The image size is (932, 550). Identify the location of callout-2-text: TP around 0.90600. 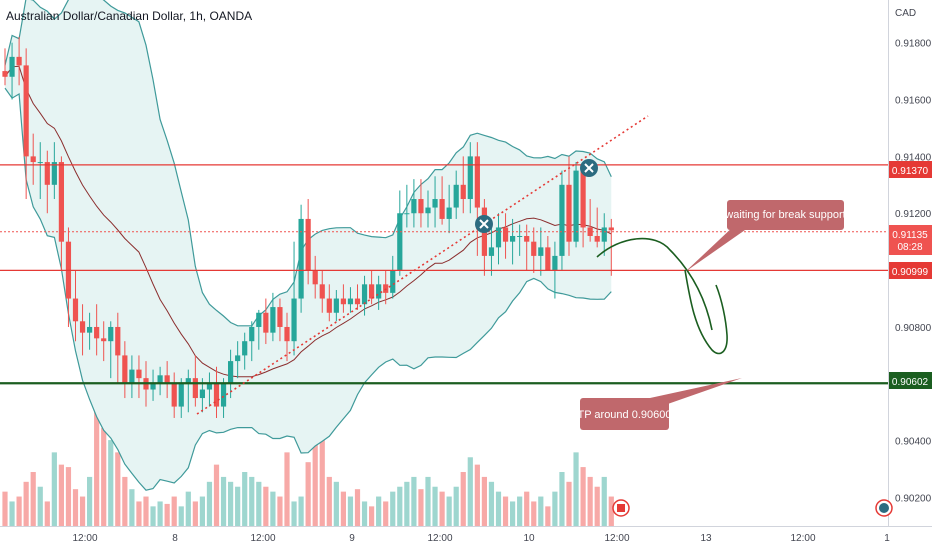
(625, 415).